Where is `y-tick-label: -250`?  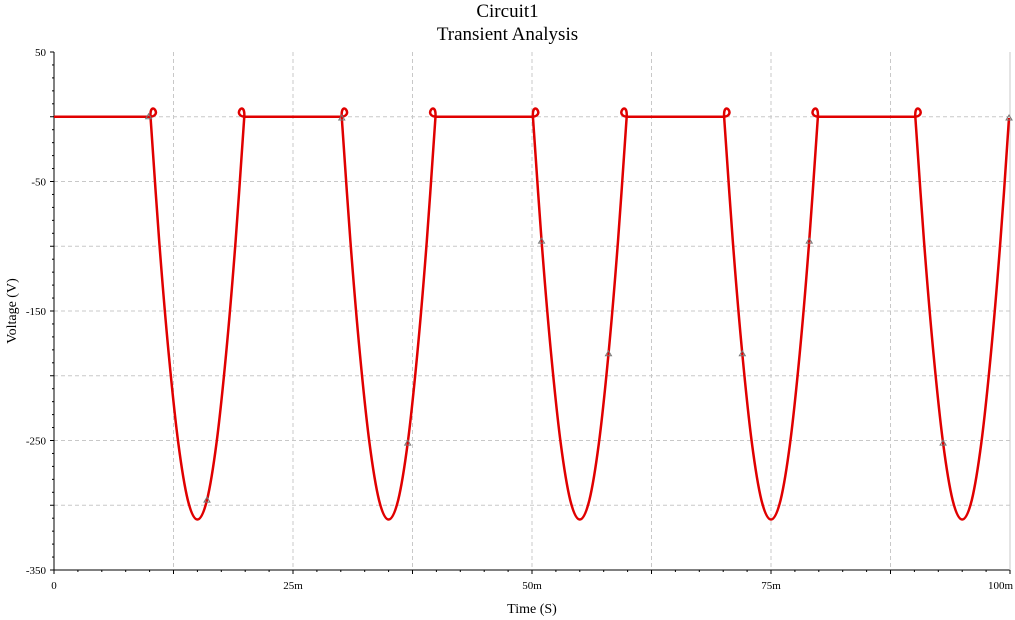
y-tick-label: -250 is located at coordinates (36, 442).